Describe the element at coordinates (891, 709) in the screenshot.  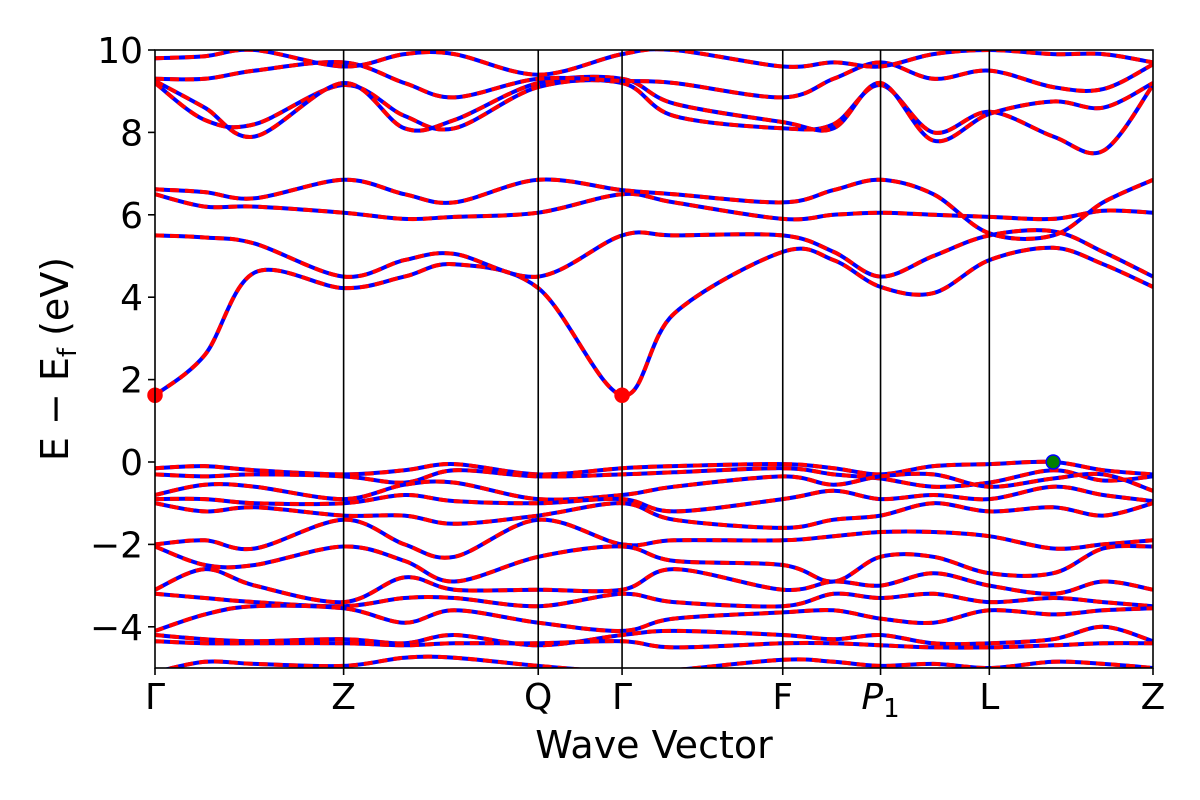
I see `x-tick-label-subscript: 1` at that location.